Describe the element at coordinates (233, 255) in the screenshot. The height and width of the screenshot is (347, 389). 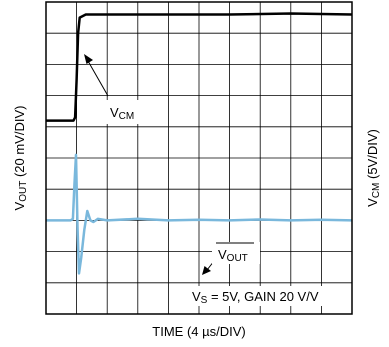
I see `vout-label: VOUT` at that location.